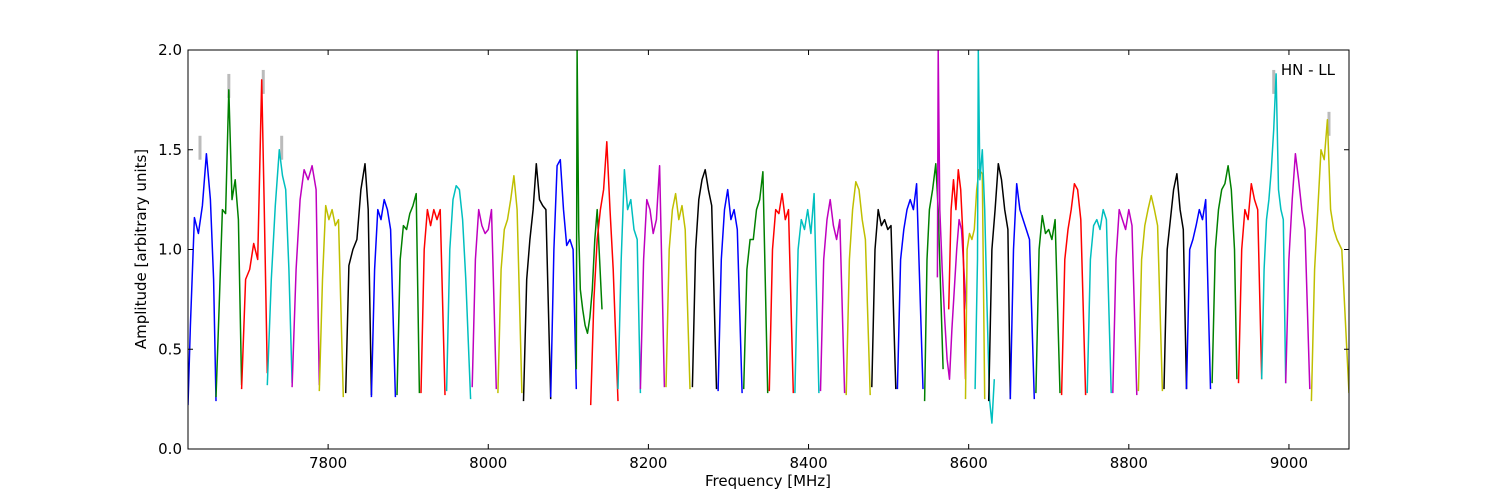  Describe the element at coordinates (969, 463) in the screenshot. I see `x-tick-label: 8600` at that location.